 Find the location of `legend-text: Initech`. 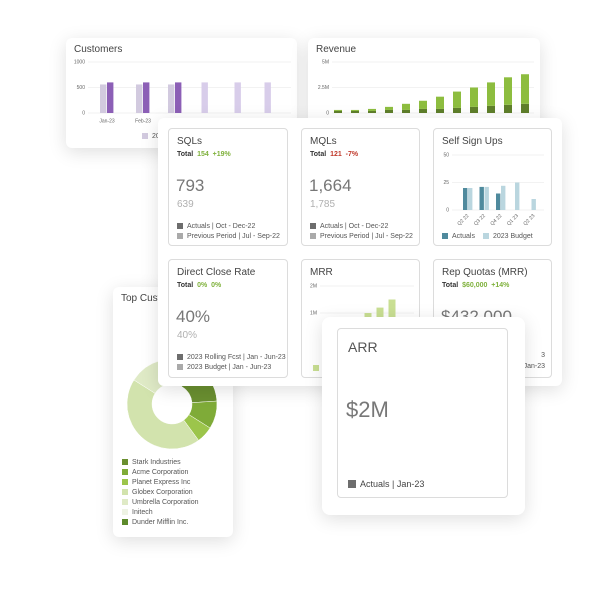

legend-text: Initech is located at coordinates (142, 512).